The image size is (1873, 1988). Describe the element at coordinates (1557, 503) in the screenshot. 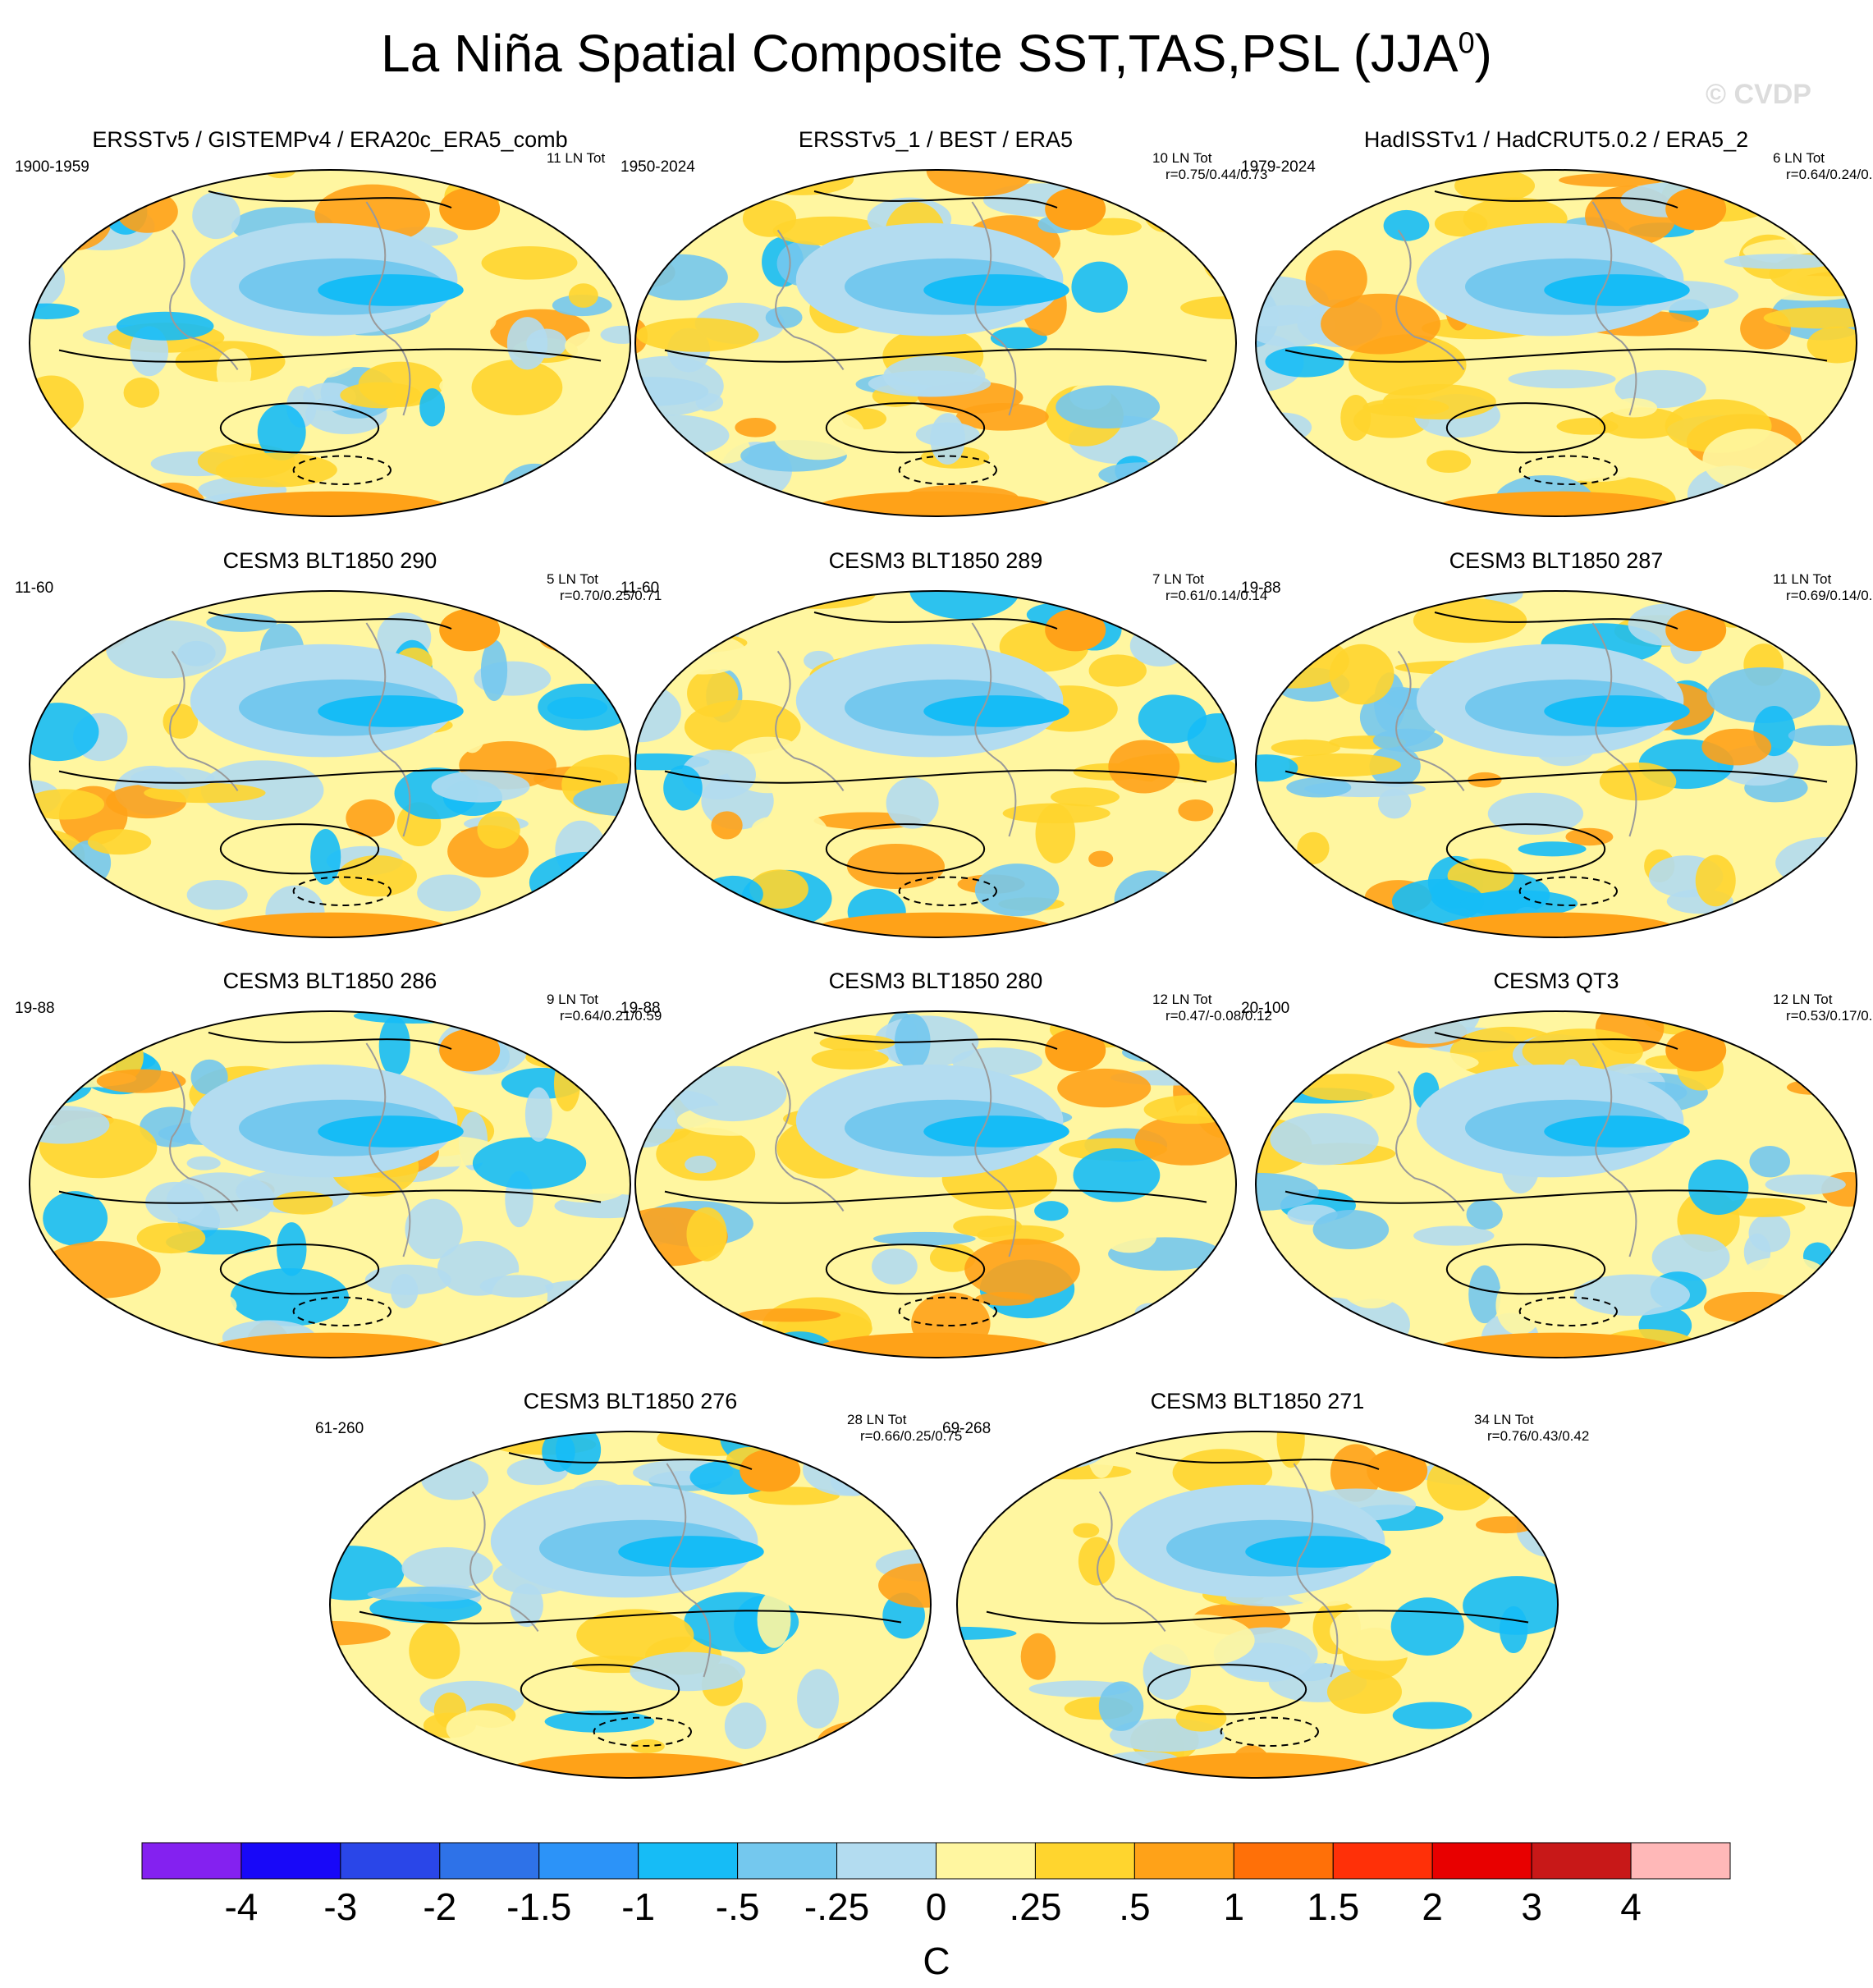

I see `southern-warm-band` at that location.